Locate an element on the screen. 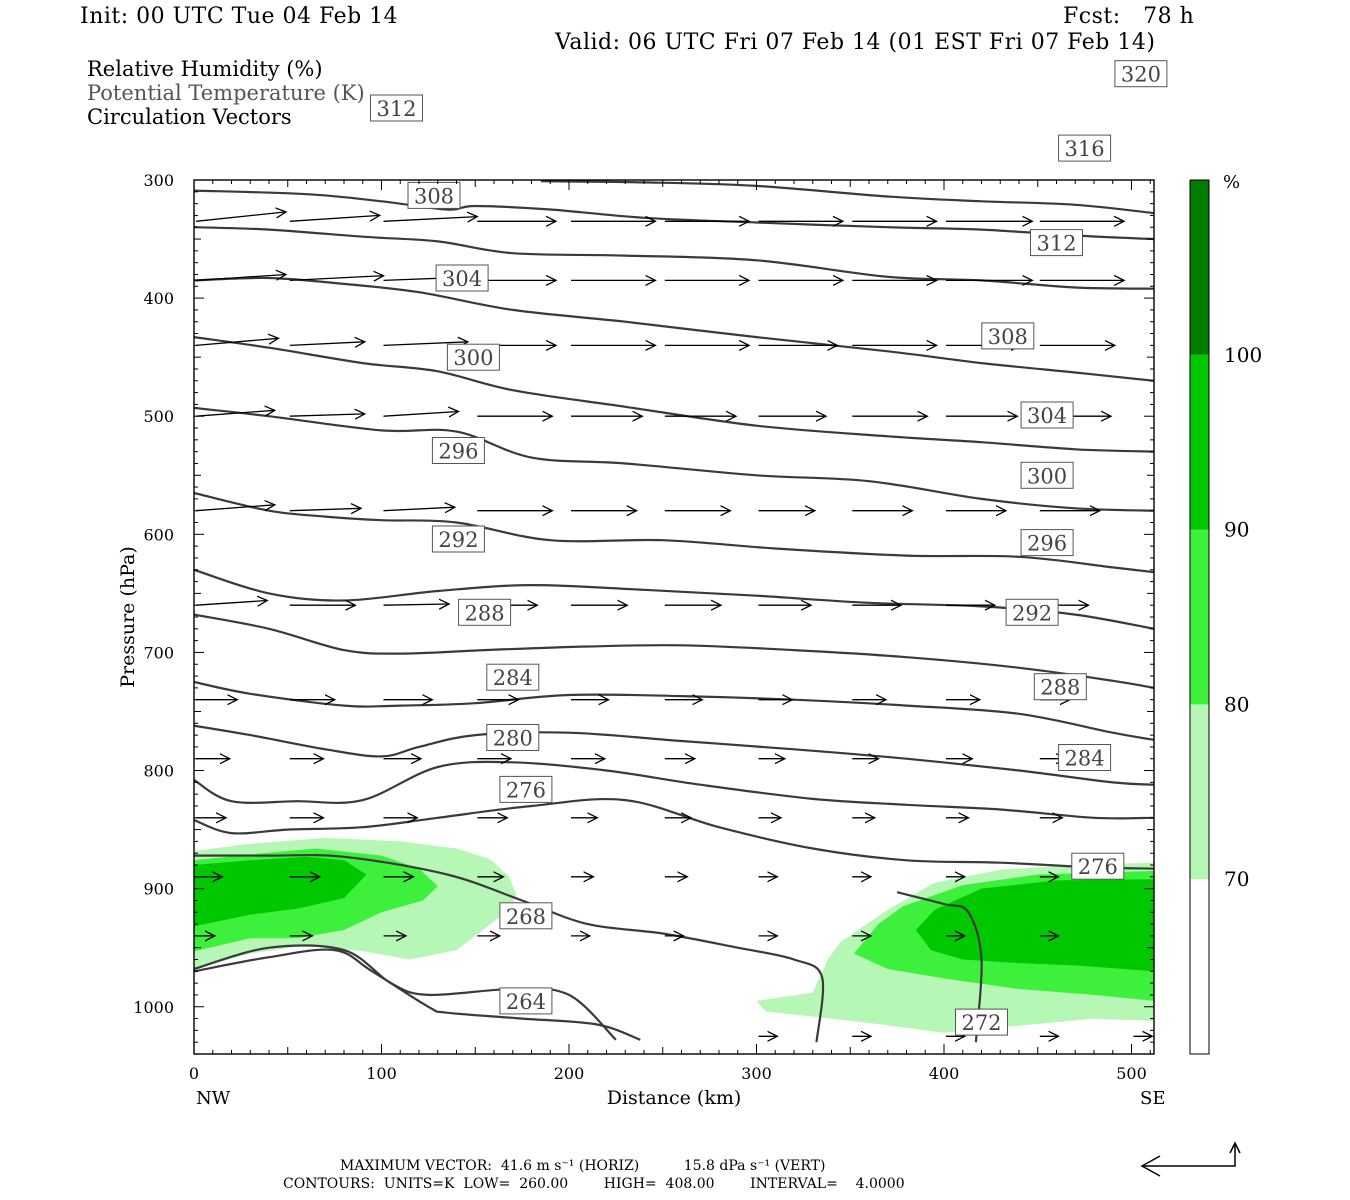 This screenshot has width=1350, height=1200. theta-contour-label-296-9: 296 is located at coordinates (458, 450).